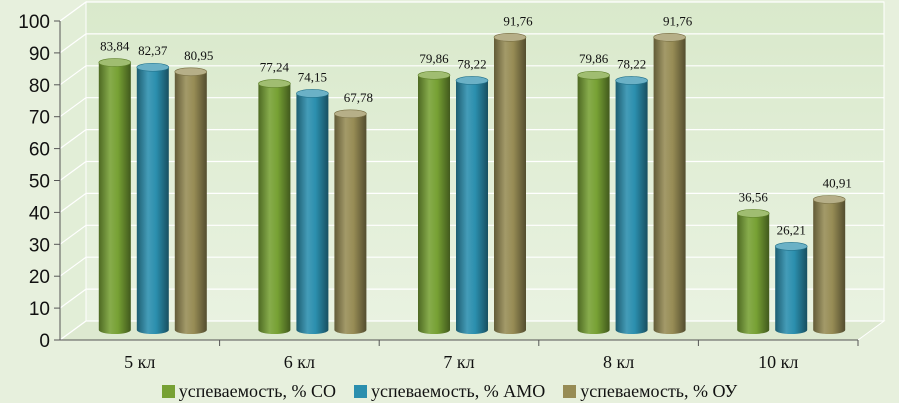 The height and width of the screenshot is (403, 899). I want to click on y-tick-label: 50, so click(39, 182).